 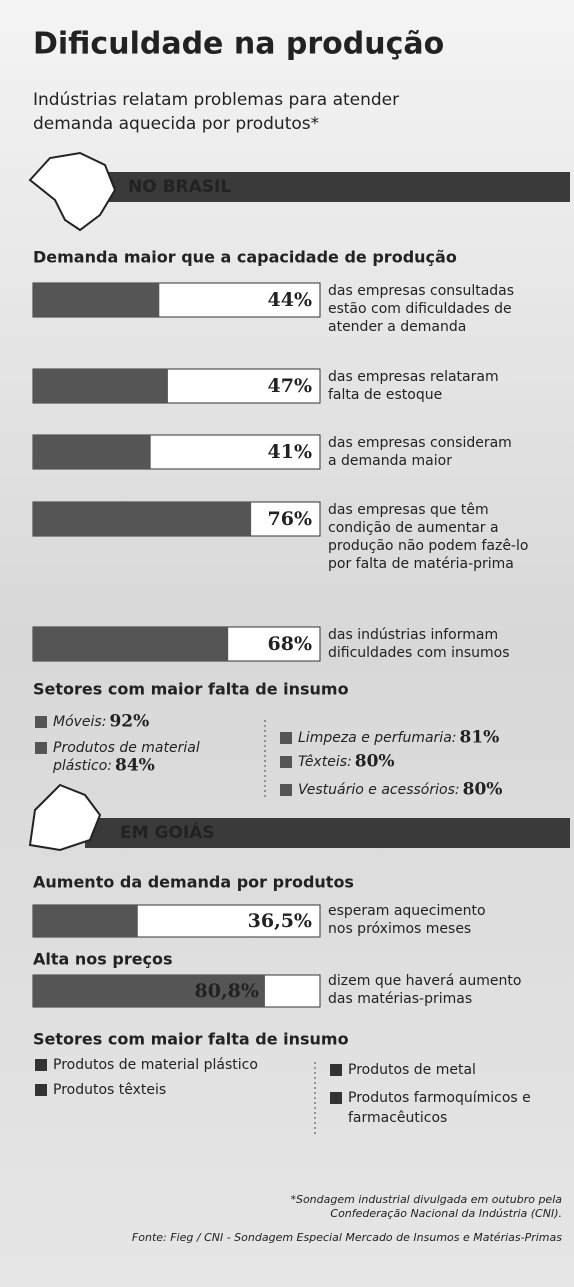 I want to click on bar-text: atender a demanda, so click(x=397, y=327).